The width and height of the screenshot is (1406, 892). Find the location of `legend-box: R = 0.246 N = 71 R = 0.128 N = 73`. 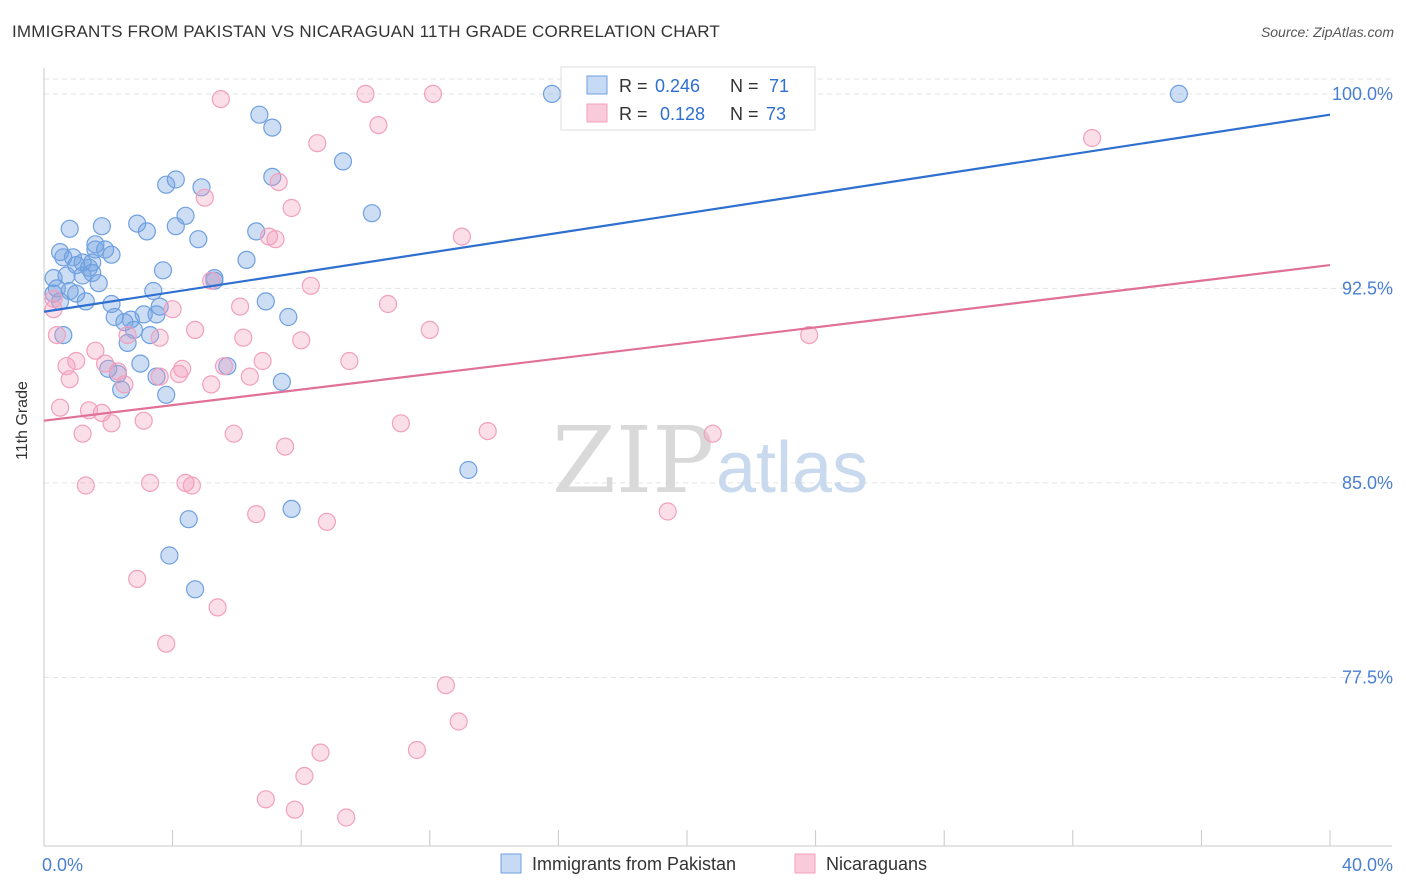

legend-box: R = 0.246 N = 71 R = 0.128 N = 73 is located at coordinates (688, 98).